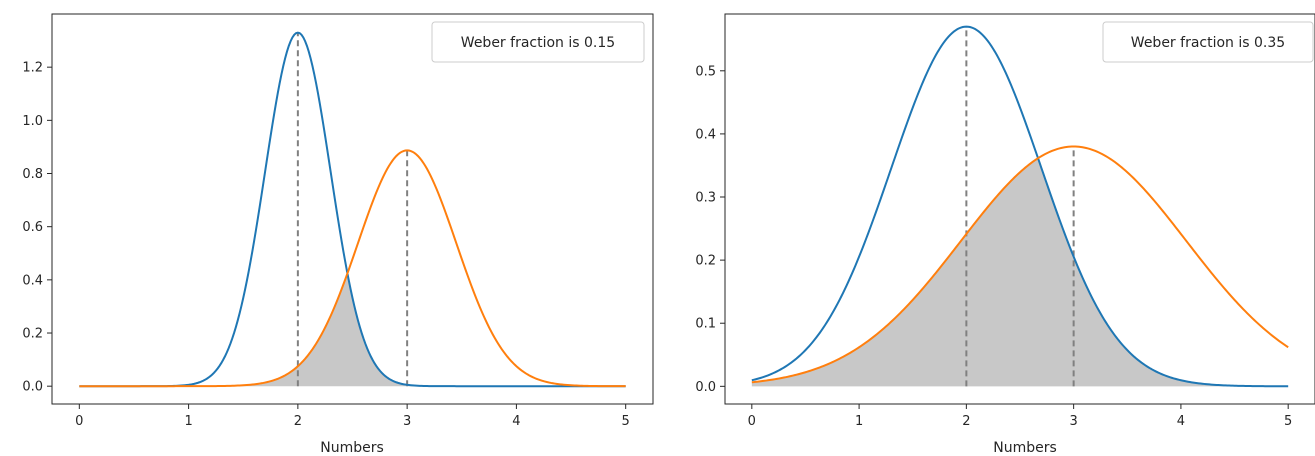 The height and width of the screenshot is (456, 1315). I want to click on legend-annotation: Weber fraction is 0.15, so click(538, 43).